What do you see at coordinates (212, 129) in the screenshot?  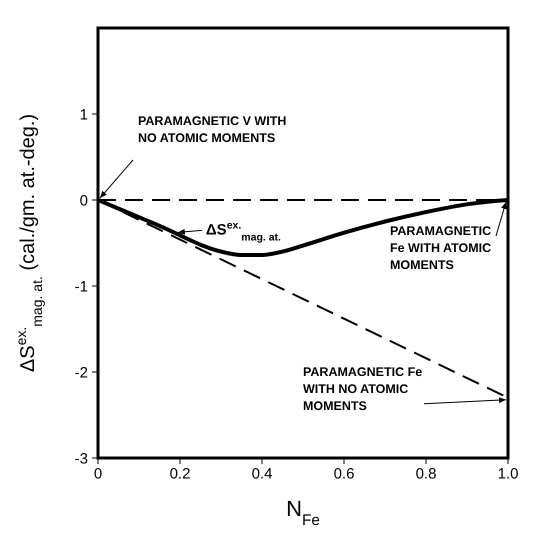 I see `annotation: PARAMAGNETIC V WITH NO ATOMIC MOMENTS` at bounding box center [212, 129].